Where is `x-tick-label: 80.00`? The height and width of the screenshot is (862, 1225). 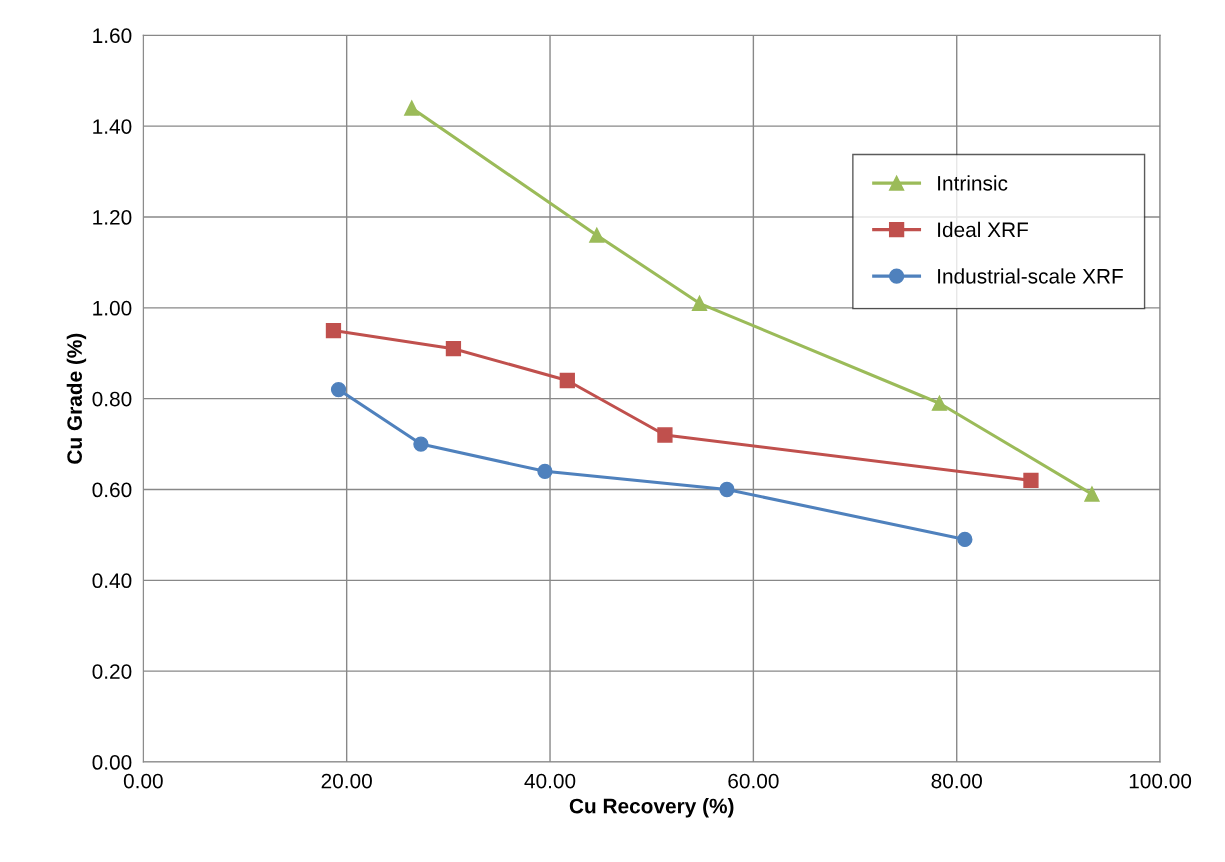
x-tick-label: 80.00 is located at coordinates (956, 781).